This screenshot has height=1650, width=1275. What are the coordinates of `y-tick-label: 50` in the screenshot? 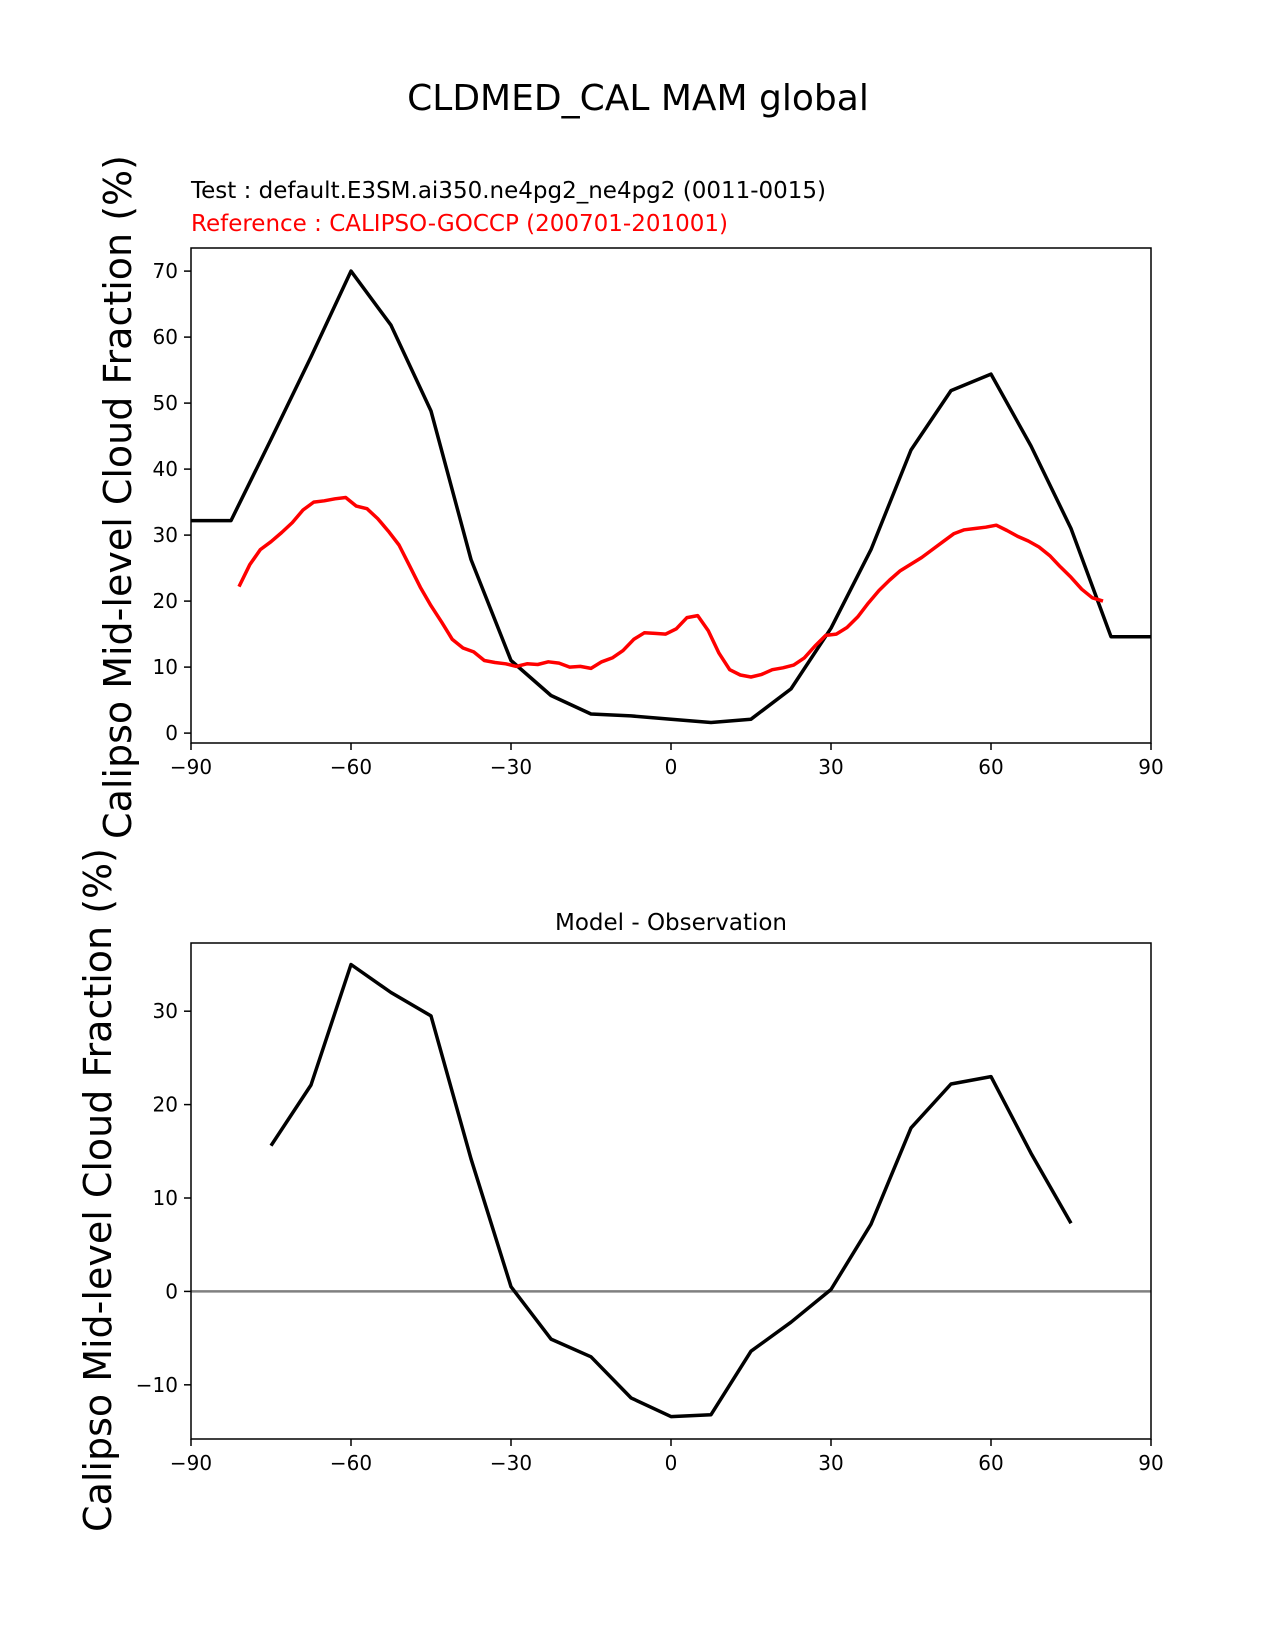 It's located at (165, 403).